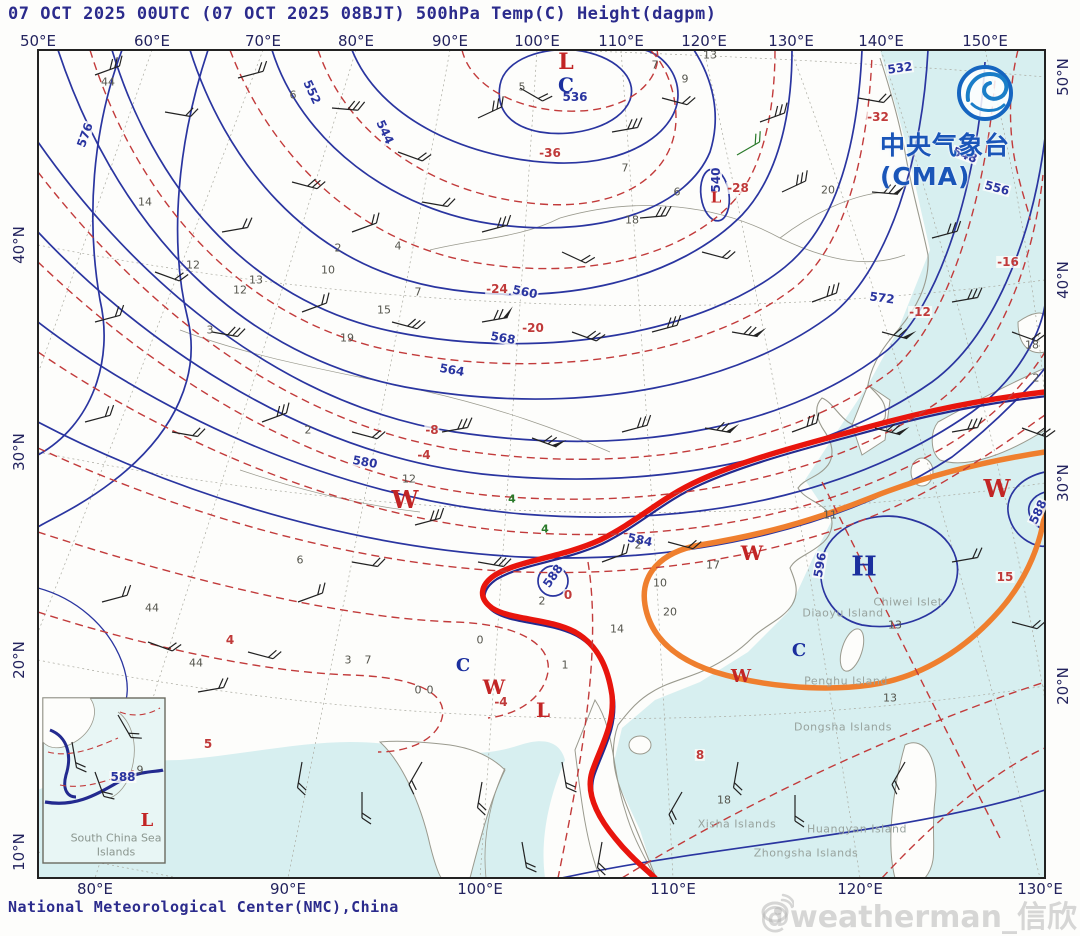 This screenshot has width=1080, height=936. Describe the element at coordinates (533, 328) in the screenshot. I see `temp-label--20: -20` at that location.